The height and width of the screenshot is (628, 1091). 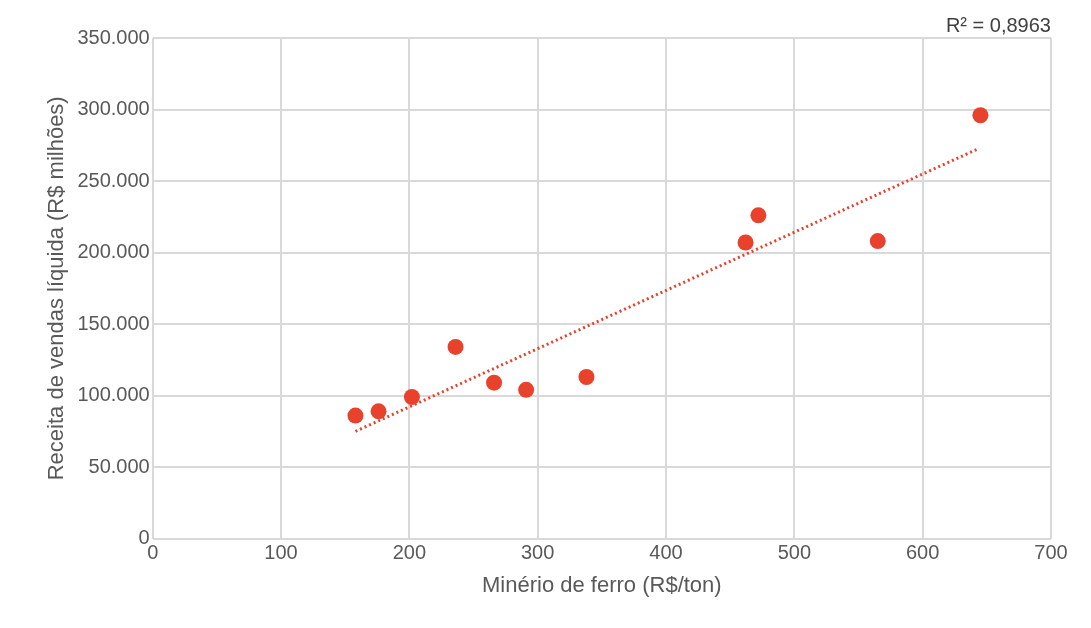 What do you see at coordinates (409, 552) in the screenshot?
I see `x-tick-label: 200` at bounding box center [409, 552].